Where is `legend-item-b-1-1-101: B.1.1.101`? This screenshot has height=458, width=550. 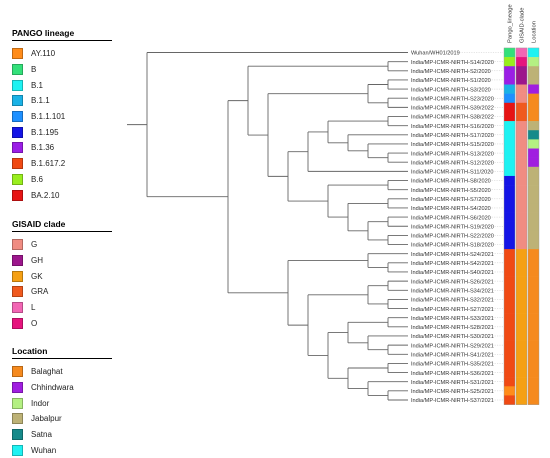 legend-item-b-1-1-101: B.1.1.101 is located at coordinates (62, 117).